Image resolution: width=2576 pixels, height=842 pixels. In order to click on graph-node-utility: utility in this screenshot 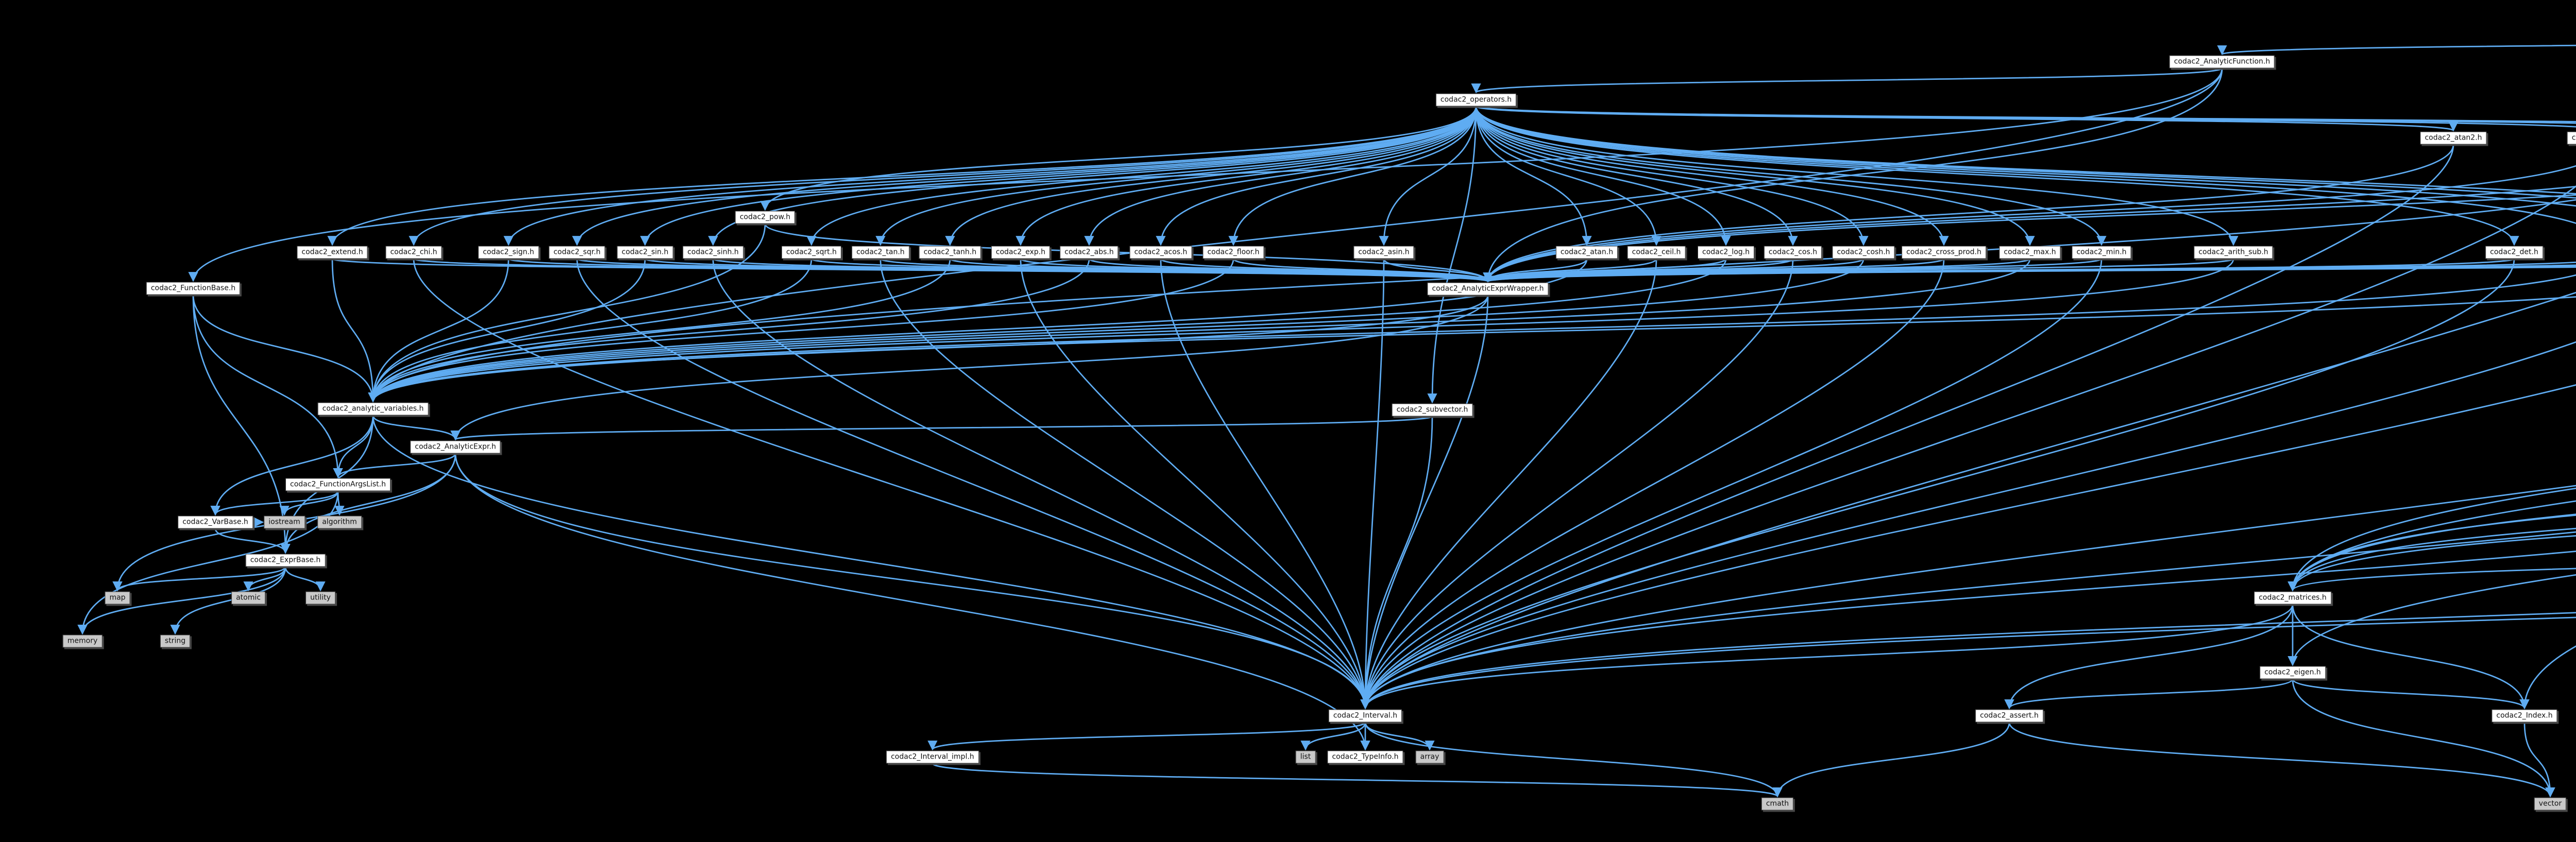, I will do `click(320, 598)`.